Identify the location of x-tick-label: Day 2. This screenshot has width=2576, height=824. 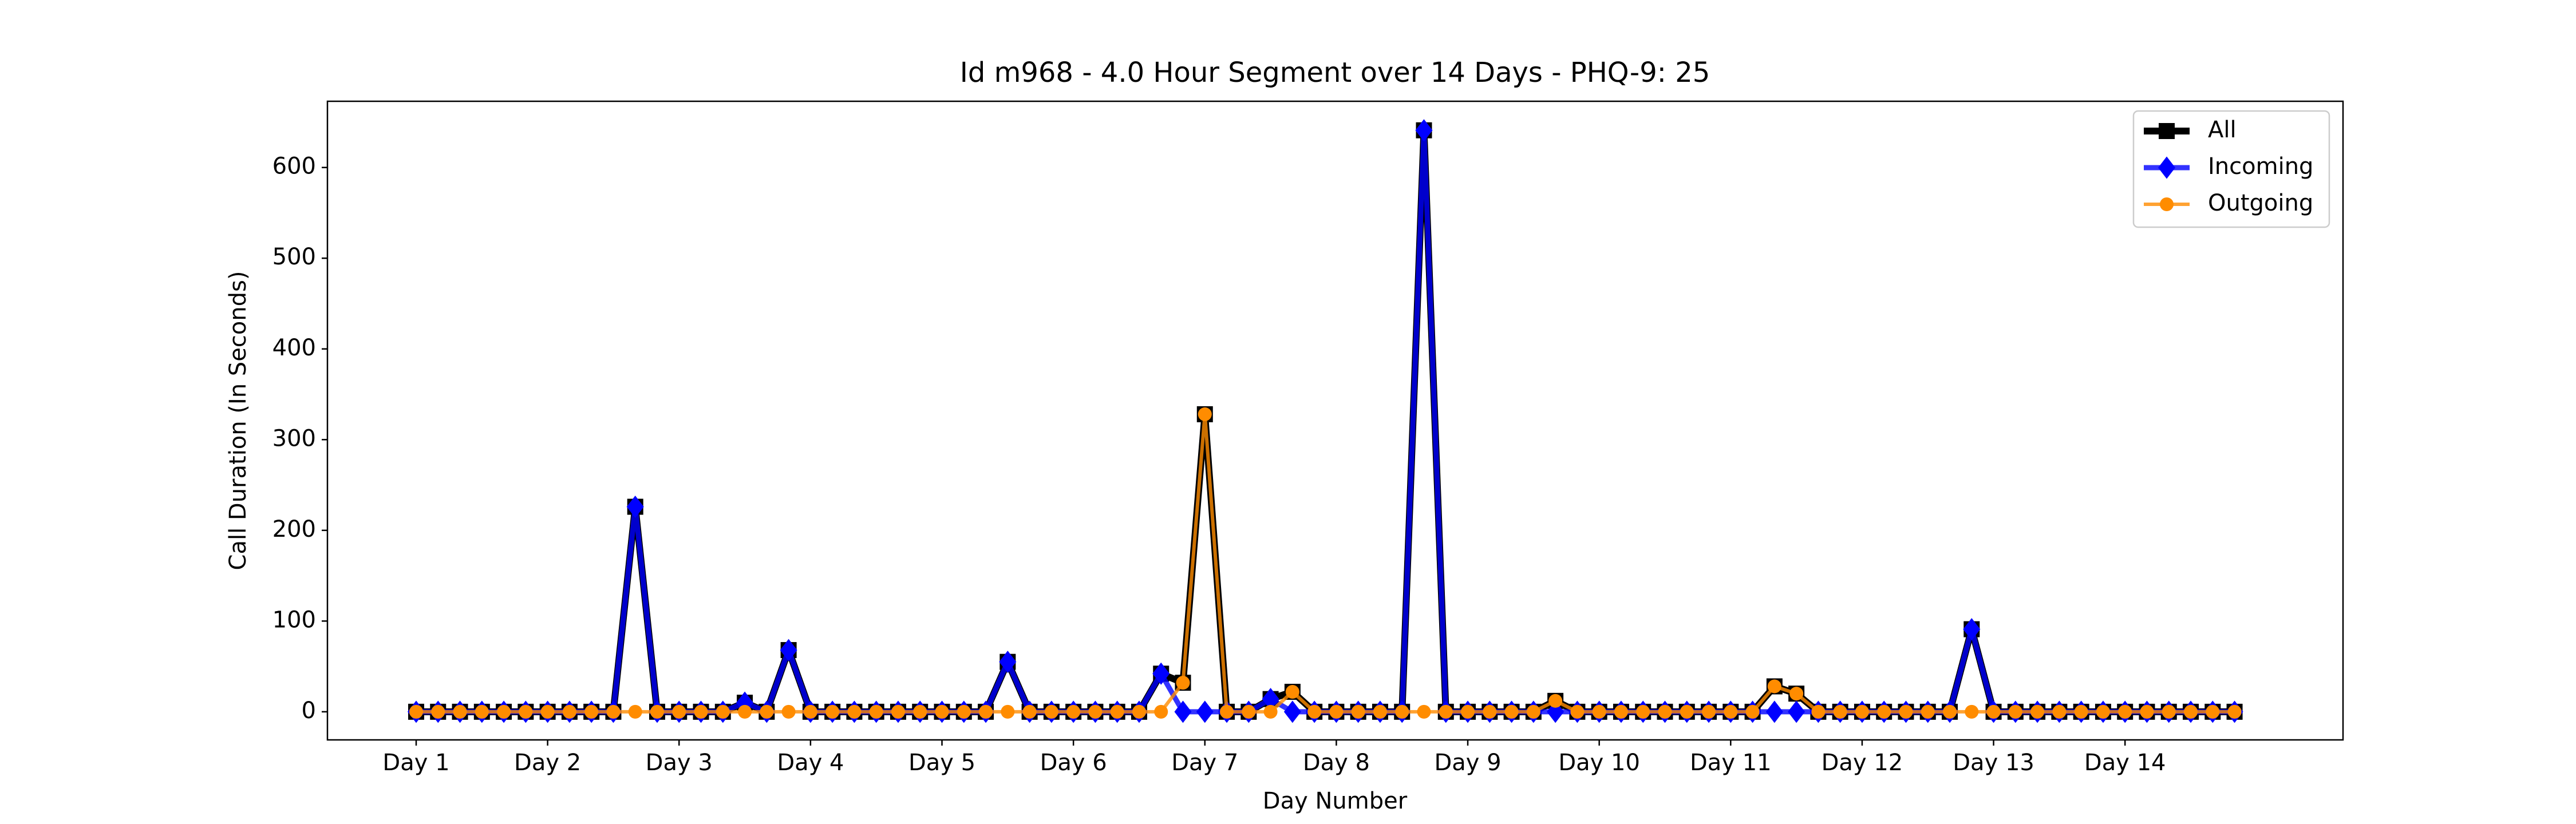
(547, 763).